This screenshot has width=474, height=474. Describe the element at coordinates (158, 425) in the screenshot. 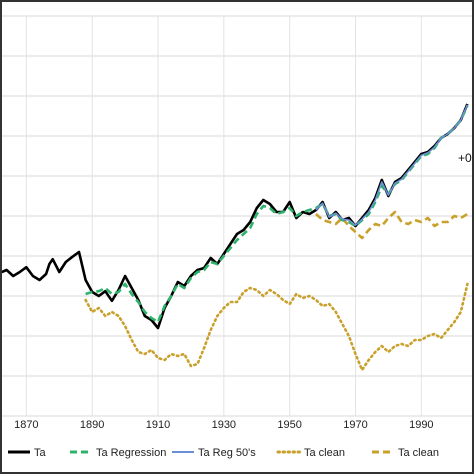

I see `x-tick-label-2: 1910` at that location.